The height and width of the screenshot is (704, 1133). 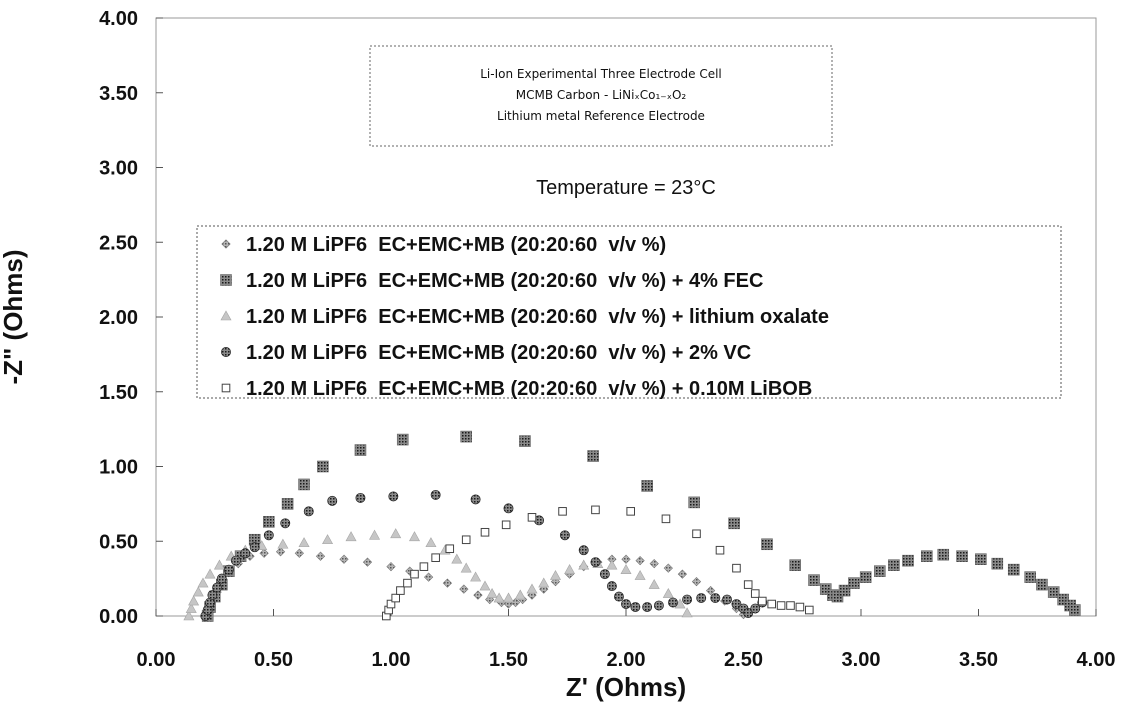 I want to click on x-tick-label: 2.50, so click(x=743, y=660).